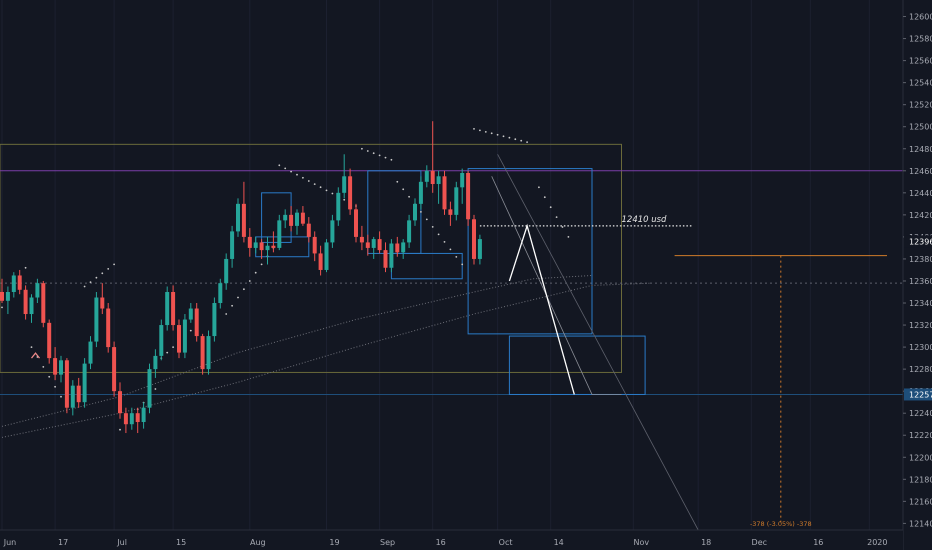  What do you see at coordinates (35, 355) in the screenshot?
I see `caret-marker` at bounding box center [35, 355].